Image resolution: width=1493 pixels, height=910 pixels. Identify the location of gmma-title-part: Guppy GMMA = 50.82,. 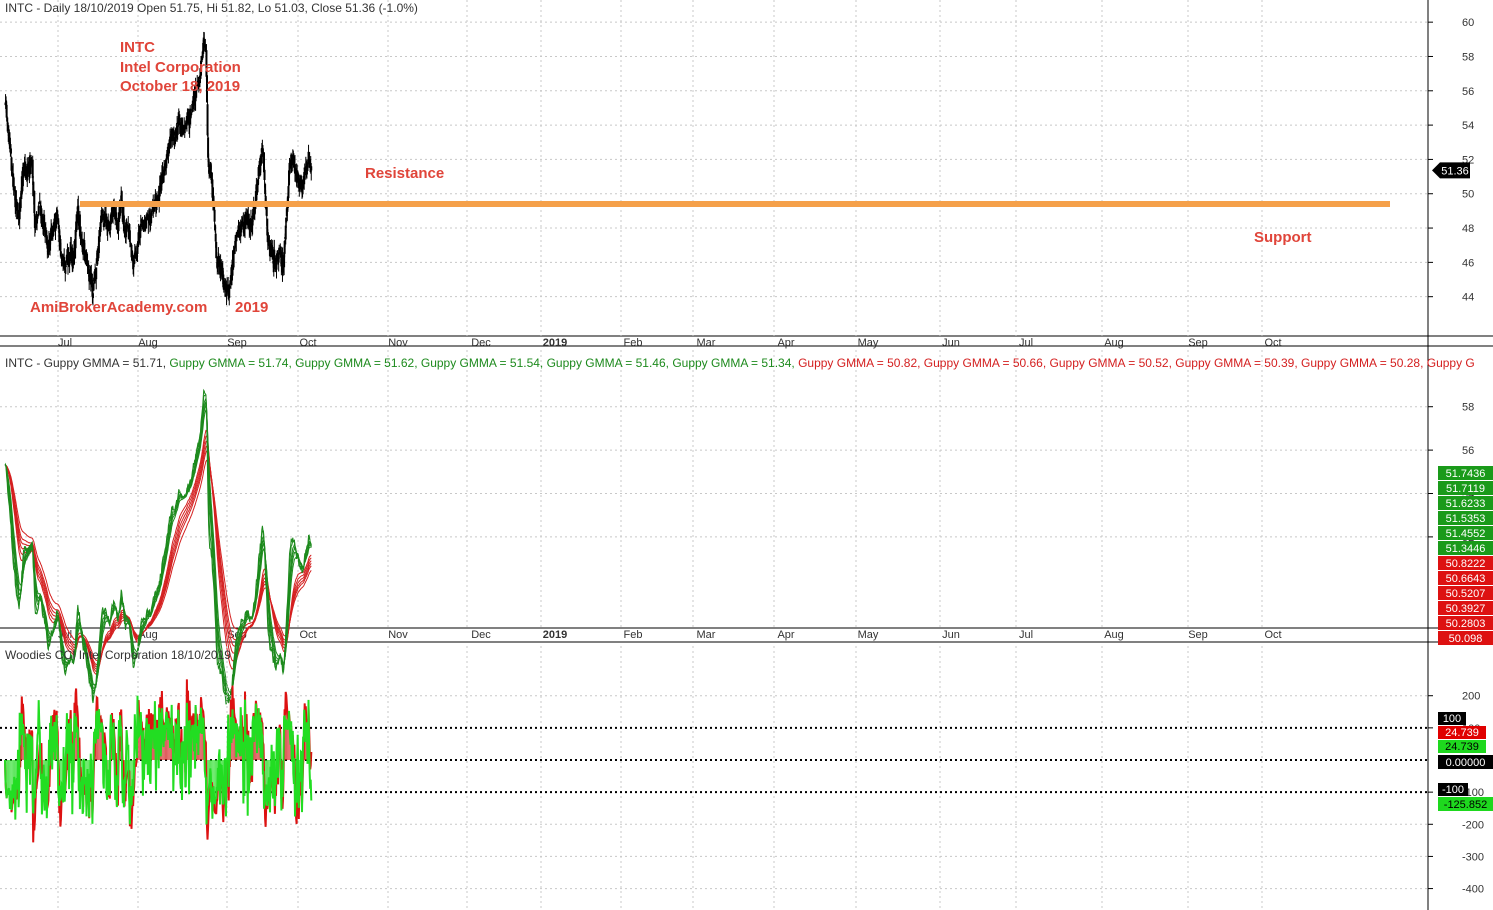
(861, 363).